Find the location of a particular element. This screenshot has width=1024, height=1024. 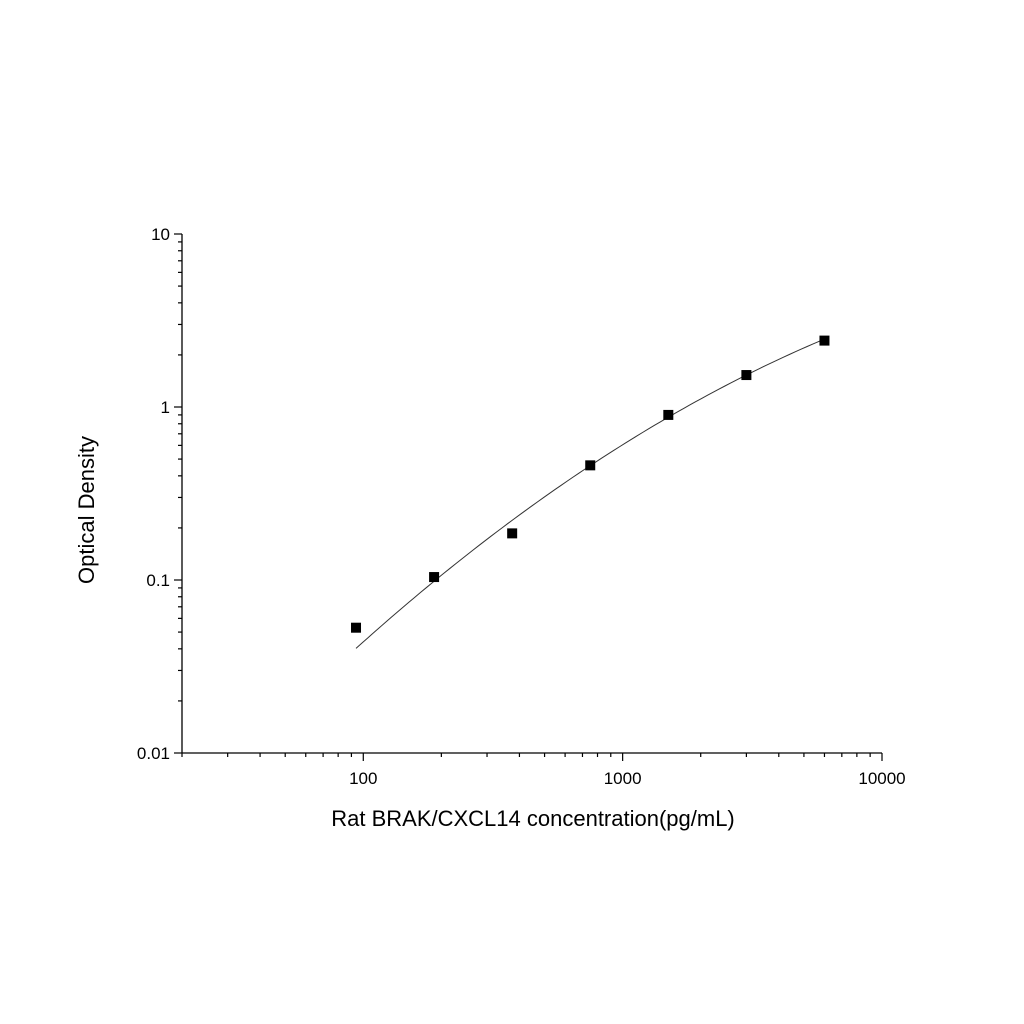

x-tick-label: 1000 is located at coordinates (623, 778).